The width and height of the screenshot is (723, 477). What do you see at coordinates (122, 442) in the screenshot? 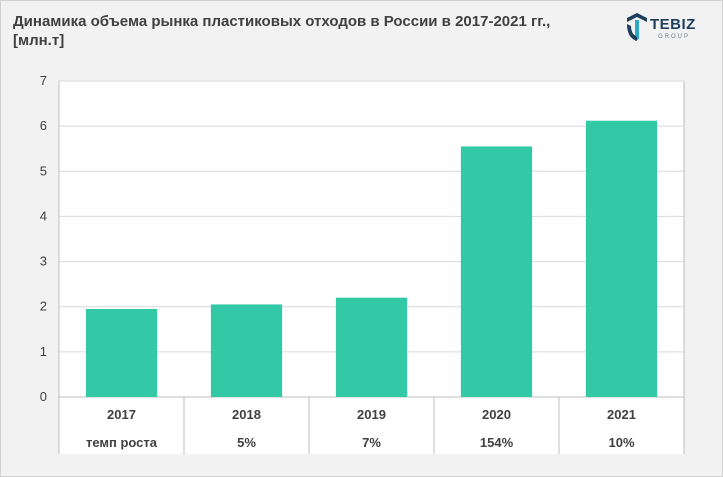
I see `growth-rate-row-label: темп роста` at bounding box center [122, 442].